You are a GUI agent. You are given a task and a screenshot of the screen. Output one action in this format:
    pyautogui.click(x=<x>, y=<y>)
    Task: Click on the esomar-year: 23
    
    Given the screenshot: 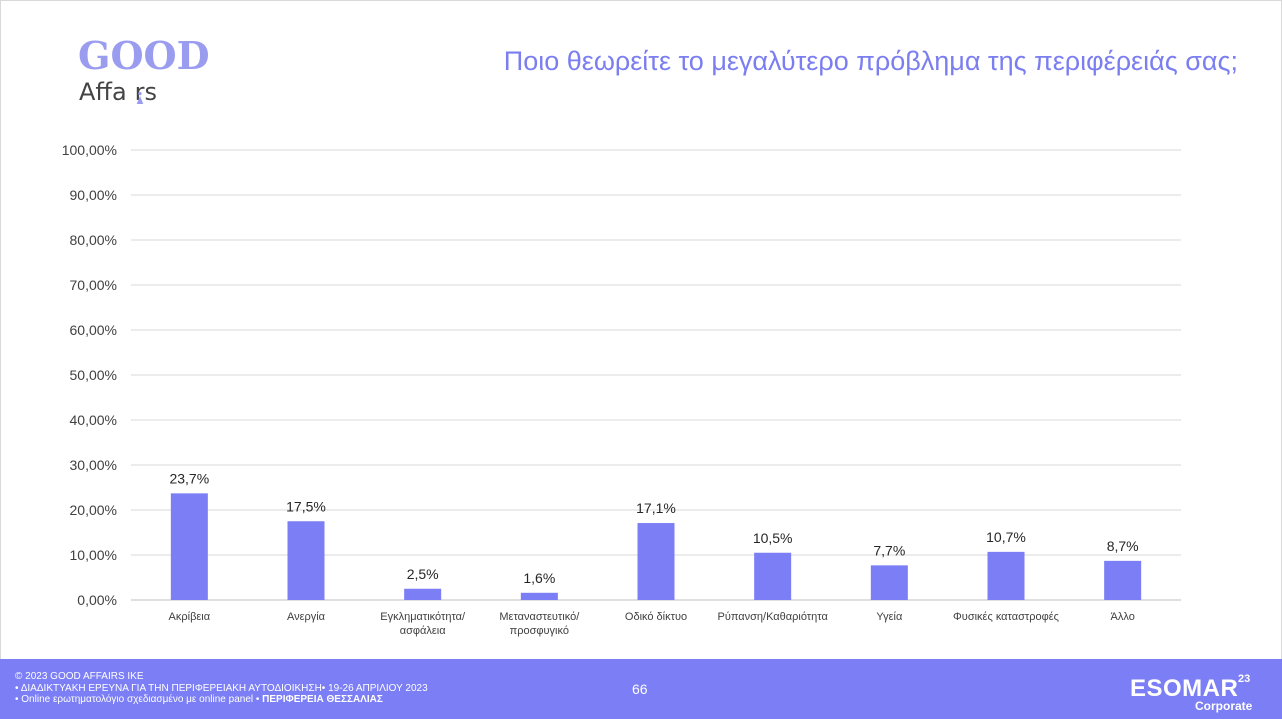 What is the action you would take?
    pyautogui.click(x=1244, y=679)
    